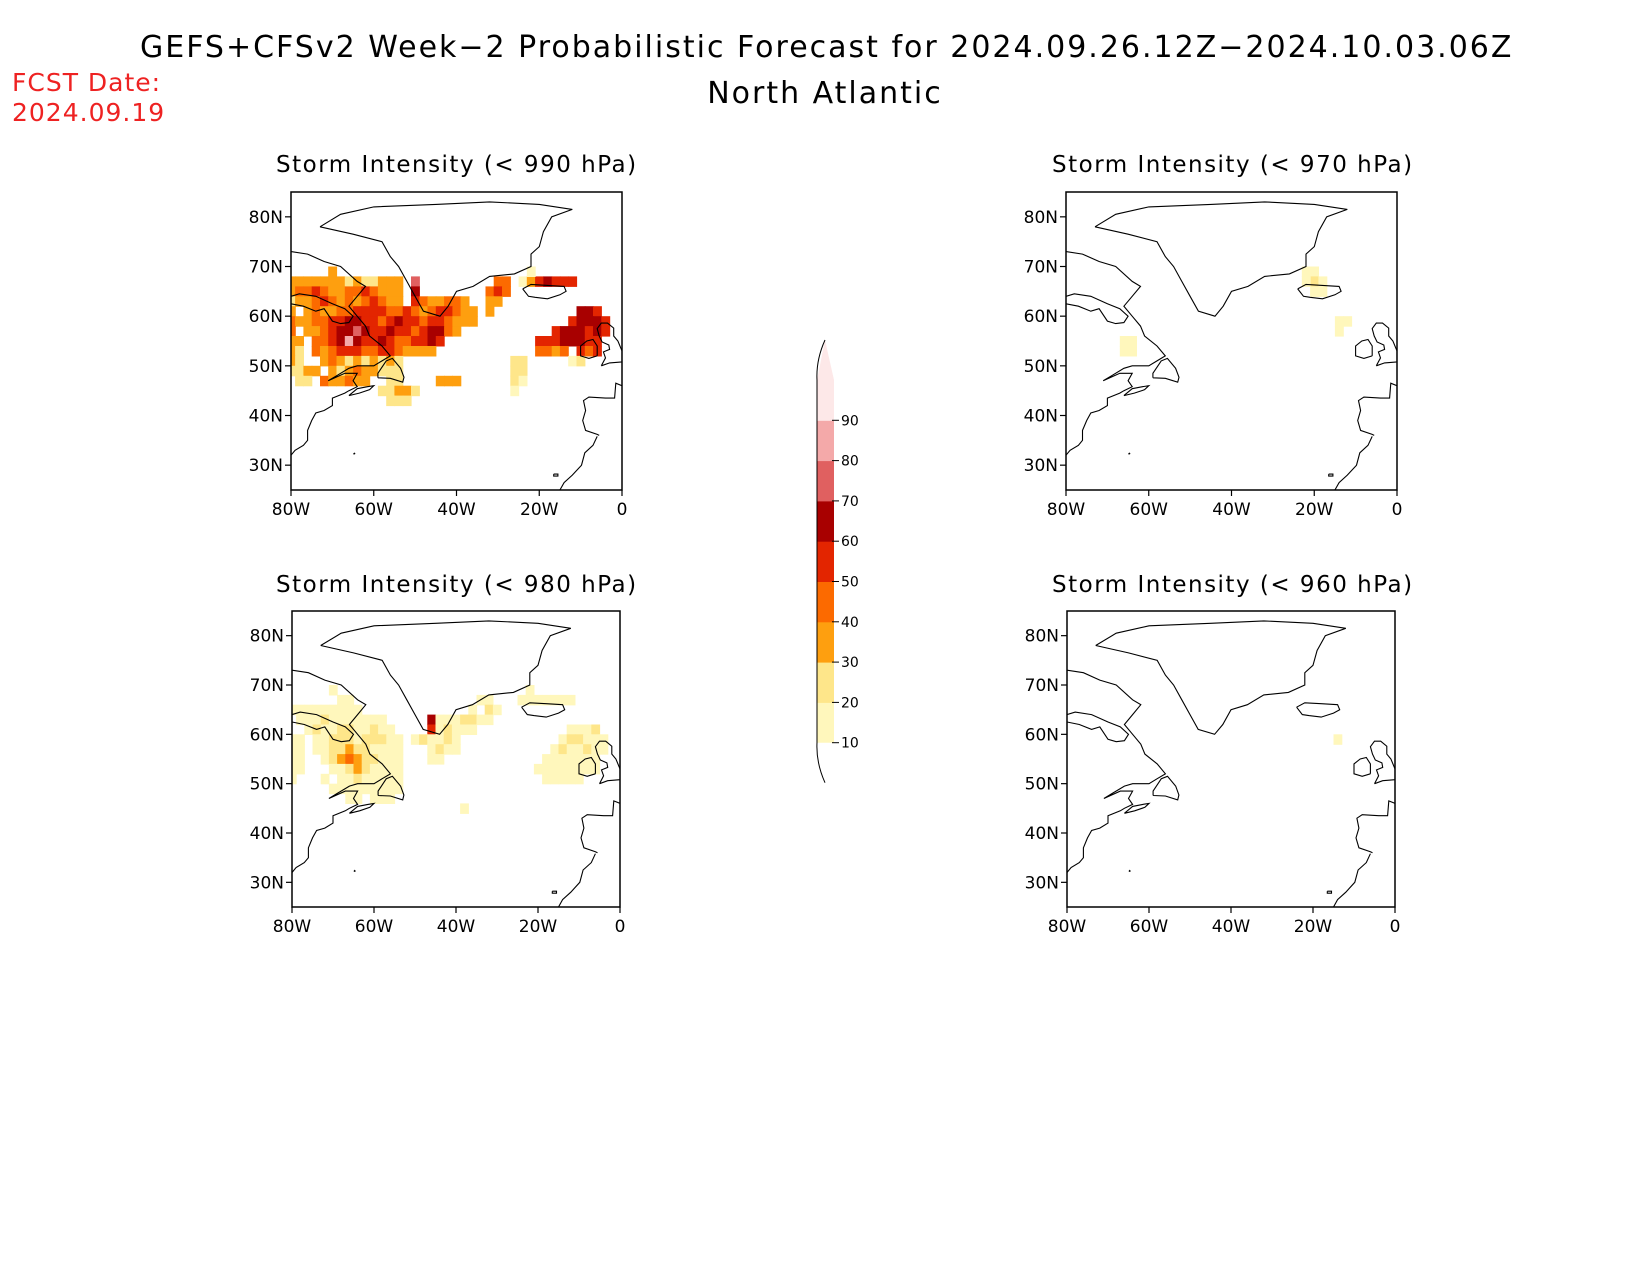 The height and width of the screenshot is (1275, 1650). I want to click on map-frame, so click(1231, 759).